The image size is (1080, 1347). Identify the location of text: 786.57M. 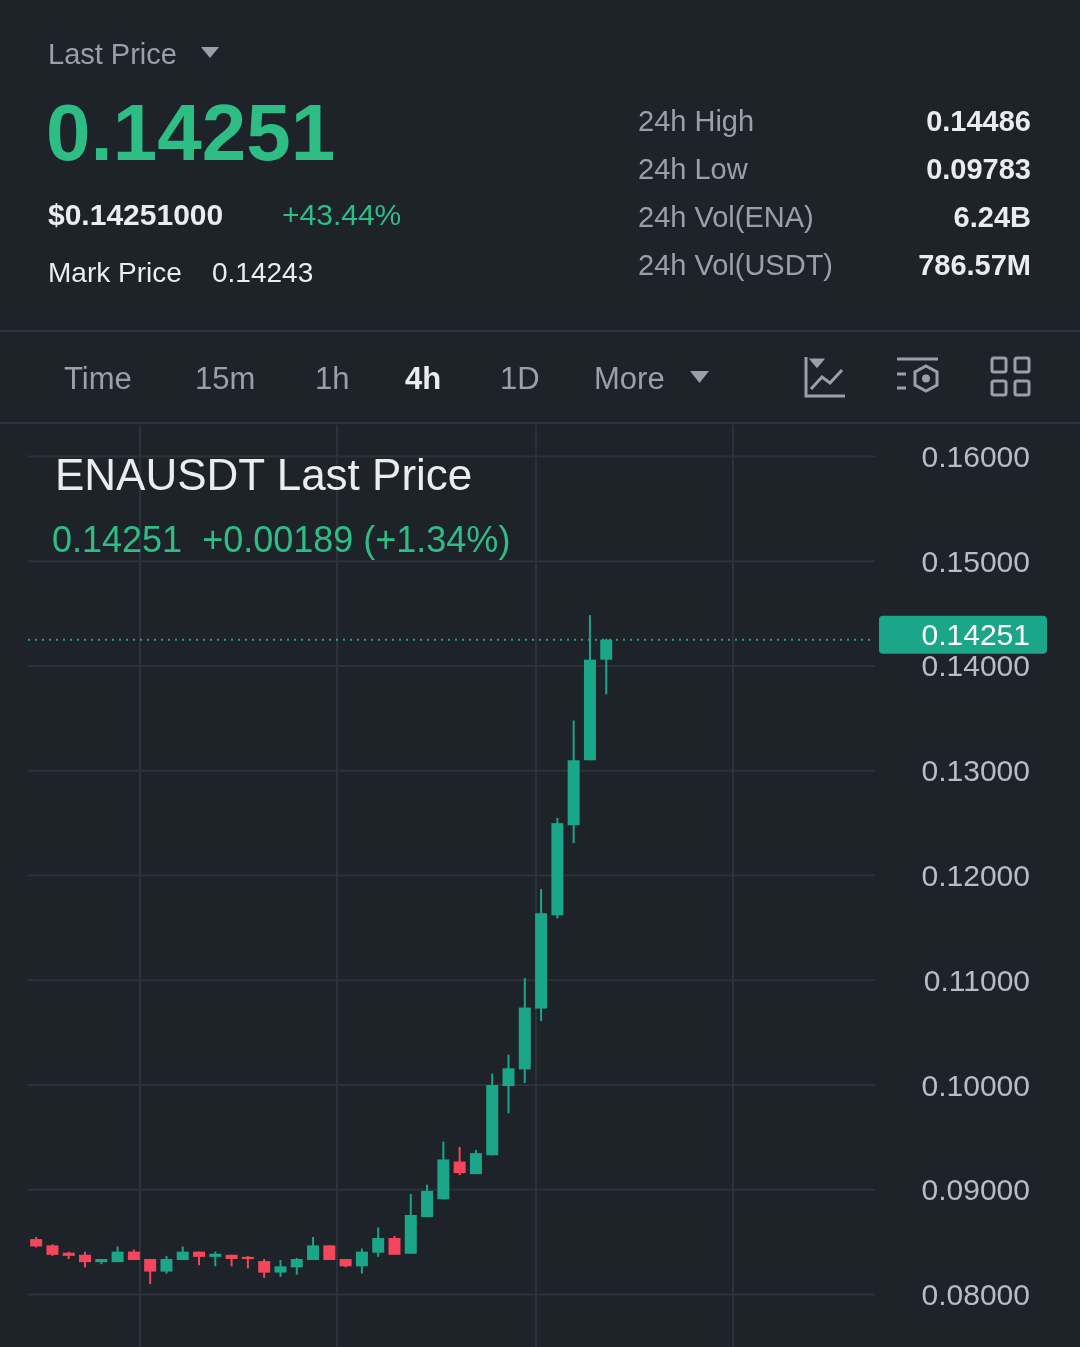
(974, 265).